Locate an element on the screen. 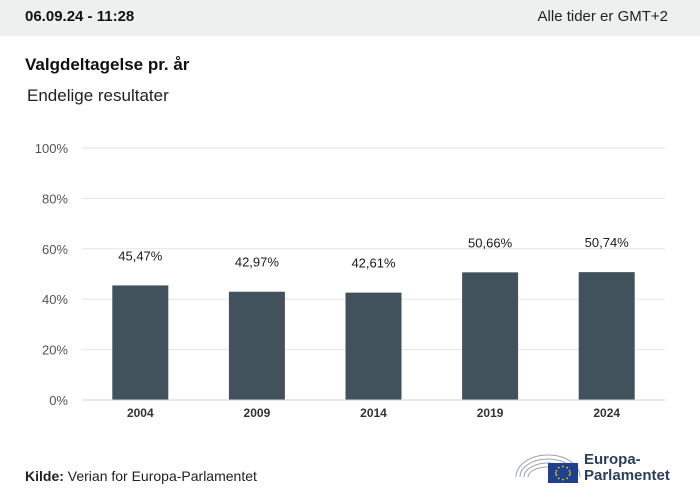  y-tick-label: 60% is located at coordinates (55, 249).